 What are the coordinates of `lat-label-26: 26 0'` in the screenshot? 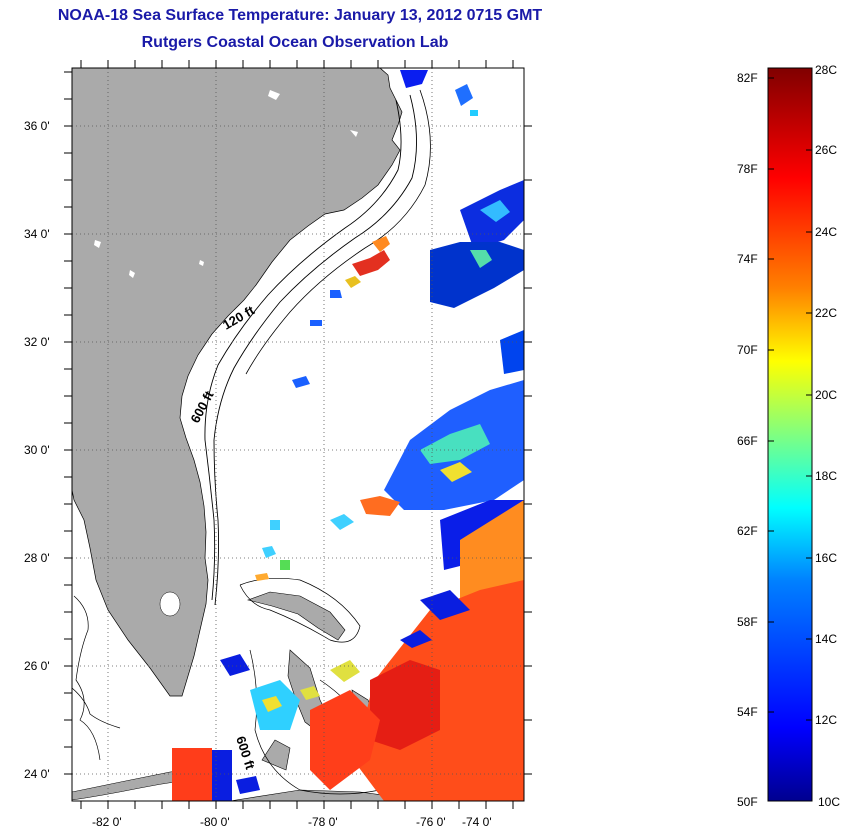 It's located at (37, 666).